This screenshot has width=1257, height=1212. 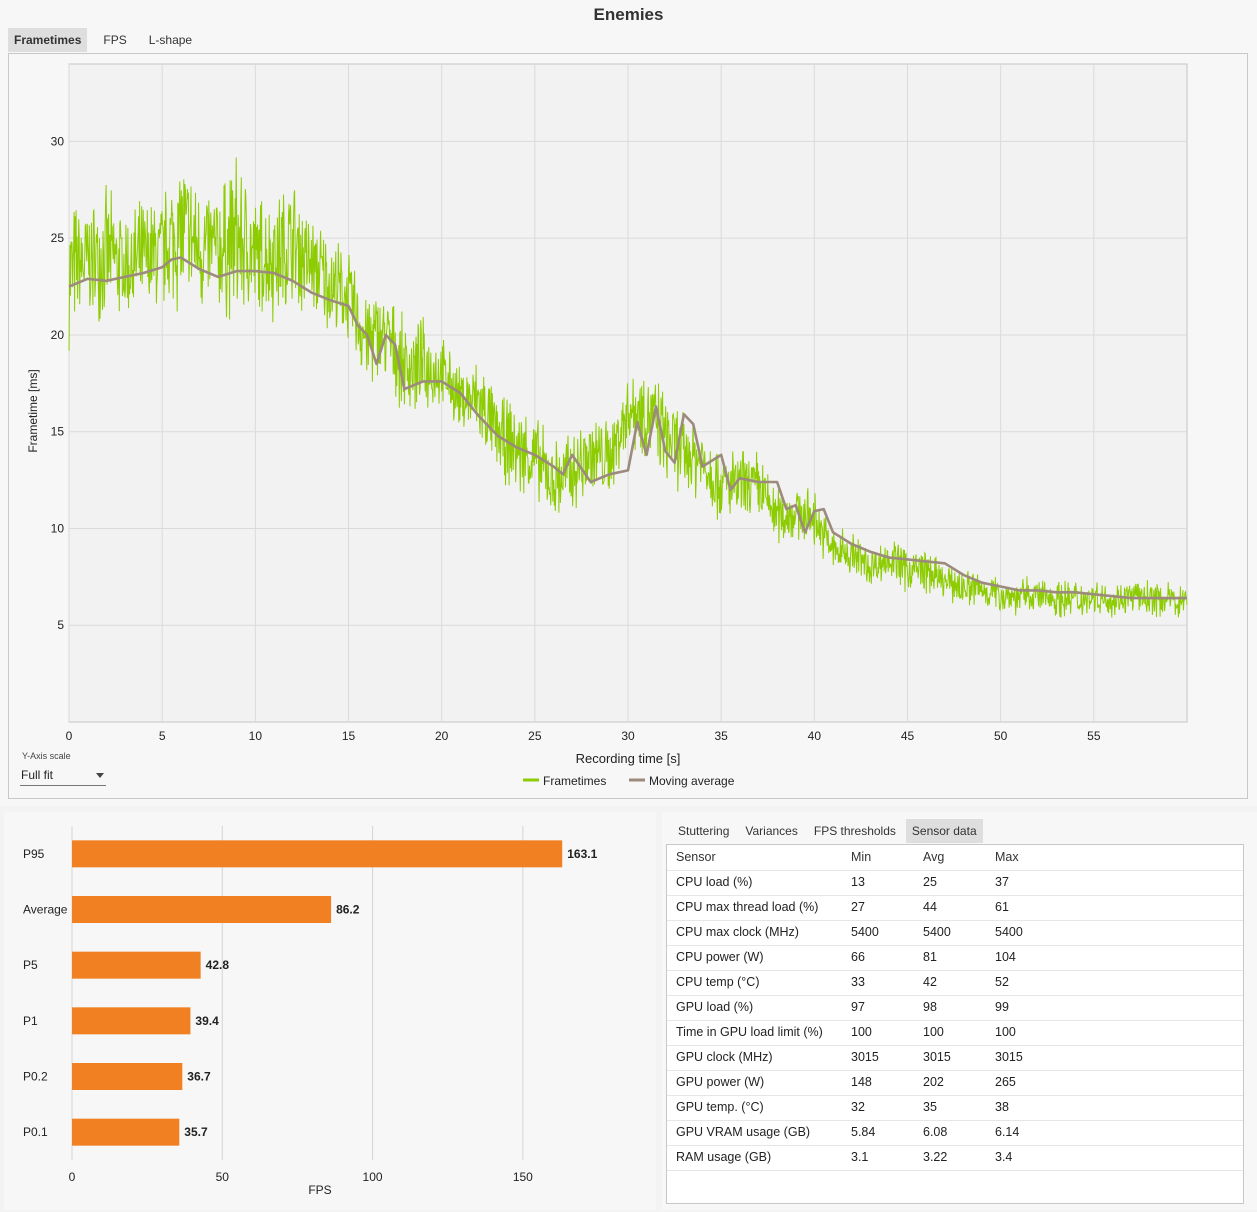 I want to click on top-tab-bar: Frametimes FPS L-shape, so click(x=108, y=40).